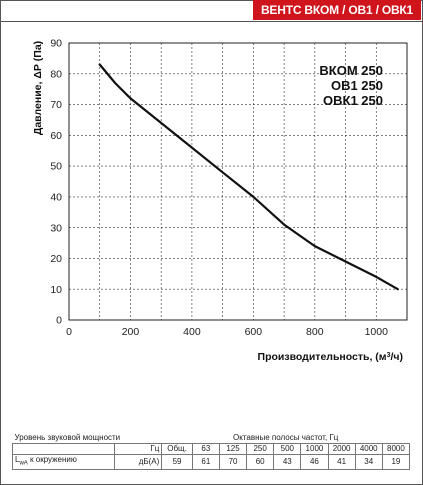 The width and height of the screenshot is (423, 485). Describe the element at coordinates (56, 167) in the screenshot. I see `y-tick-label: 50` at that location.